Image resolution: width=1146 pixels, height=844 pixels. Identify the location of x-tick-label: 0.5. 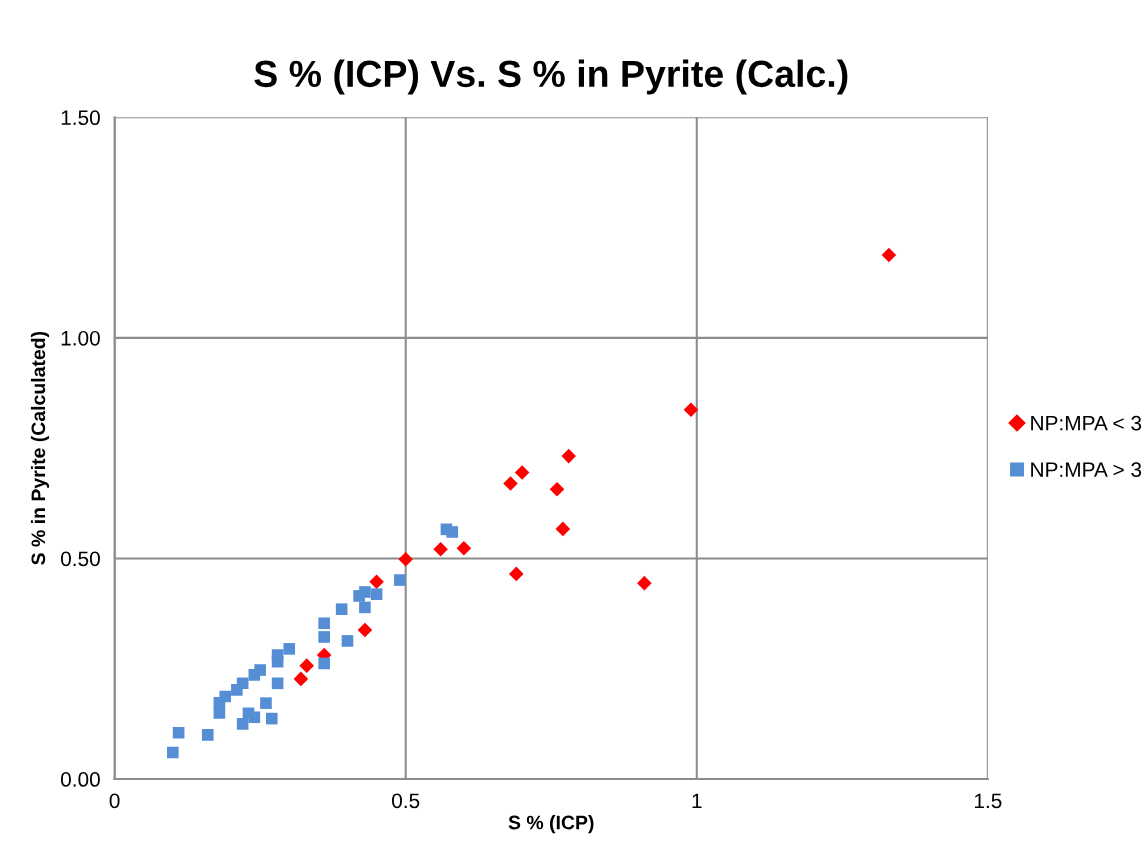
(406, 801).